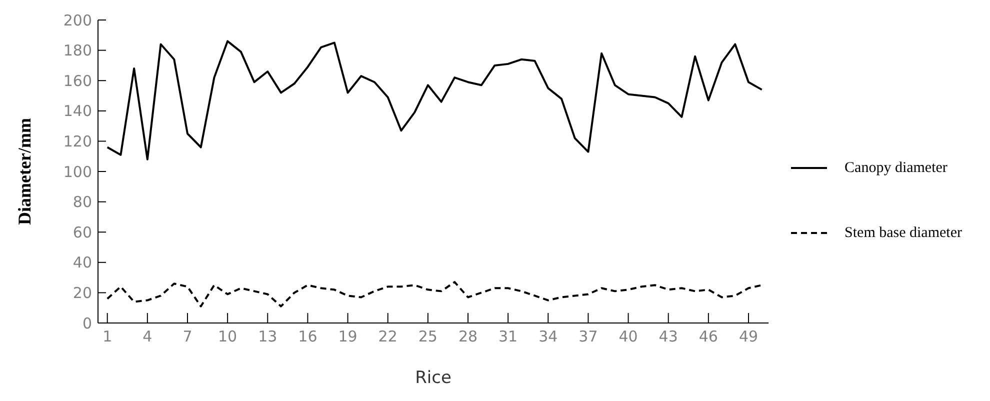 The height and width of the screenshot is (401, 990). What do you see at coordinates (187, 337) in the screenshot?
I see `x-tick-label: 7` at bounding box center [187, 337].